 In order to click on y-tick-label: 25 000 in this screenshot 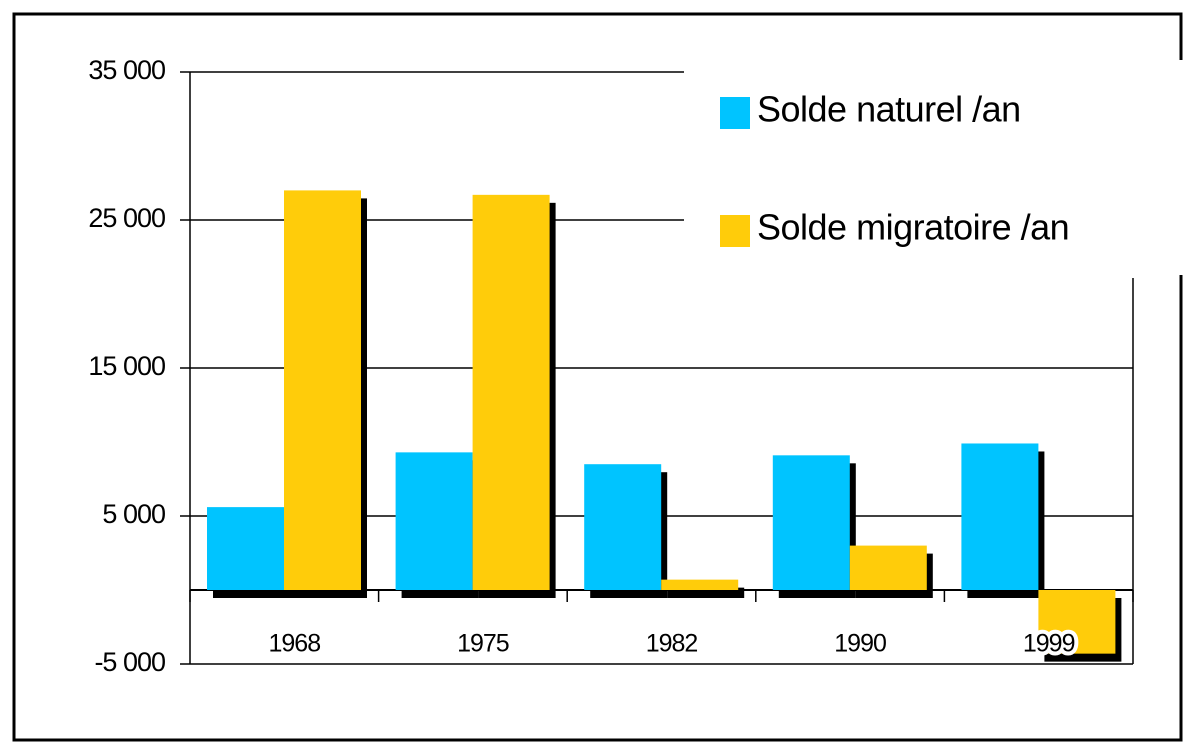, I will do `click(126, 218)`.